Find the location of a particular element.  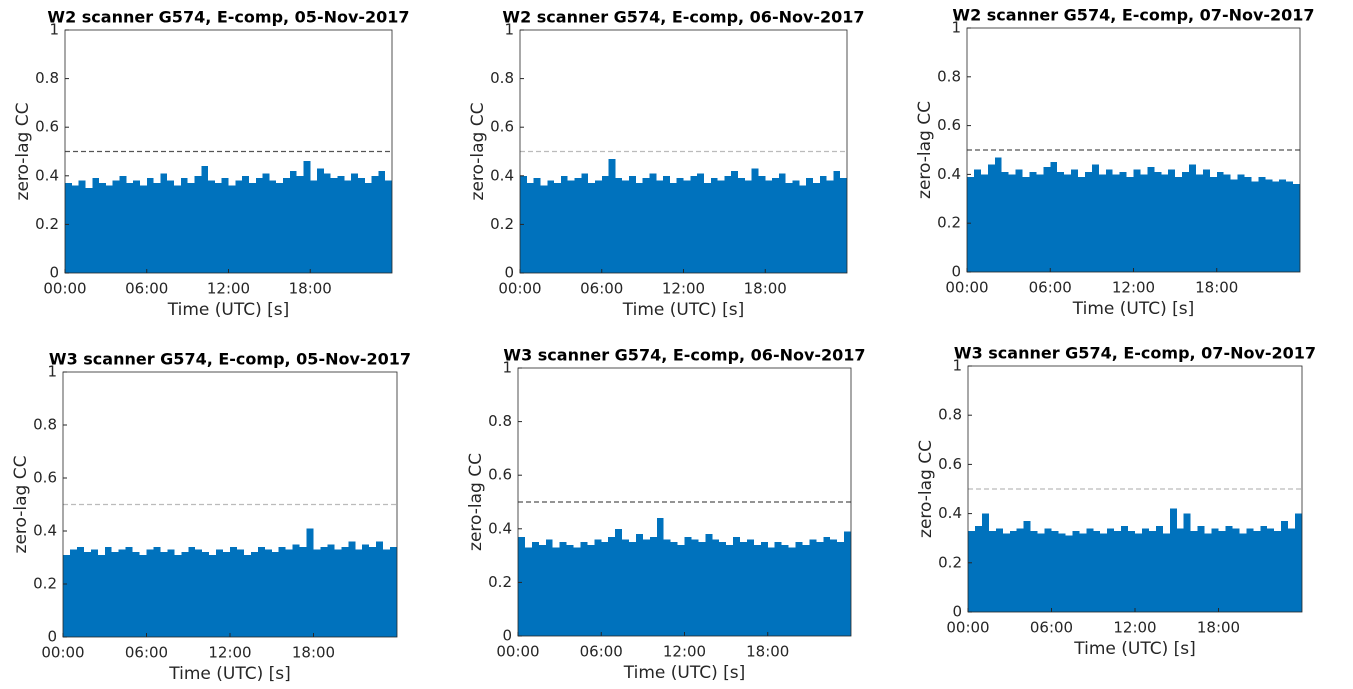

x-tick-label: 00:00 is located at coordinates (966, 288).